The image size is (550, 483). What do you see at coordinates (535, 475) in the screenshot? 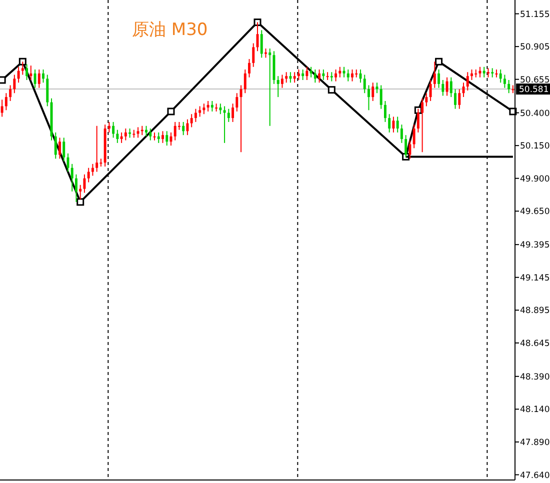
I see `y-tick-label: 47.640` at bounding box center [535, 475].